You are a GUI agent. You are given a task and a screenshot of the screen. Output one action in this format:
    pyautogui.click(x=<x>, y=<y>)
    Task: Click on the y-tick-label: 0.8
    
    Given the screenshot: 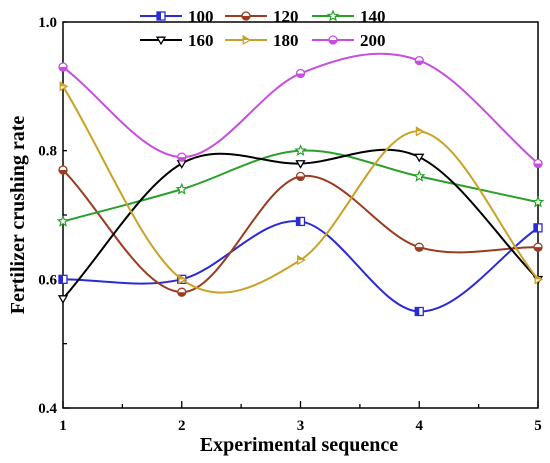 What is the action you would take?
    pyautogui.click(x=47, y=152)
    